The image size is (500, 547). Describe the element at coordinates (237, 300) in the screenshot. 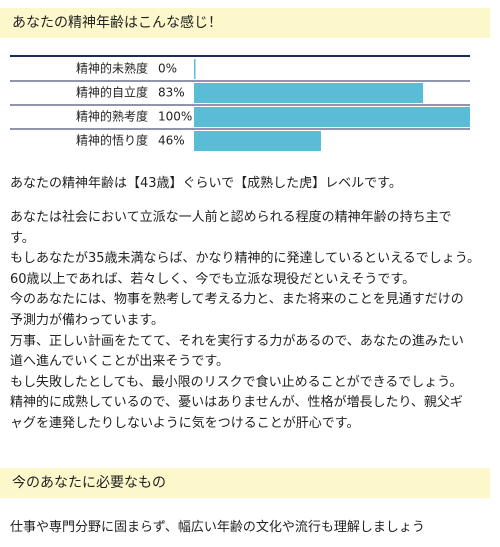

I see `description-line: 今のあなたには、物事を熟考して考える力と、また将来のことを見通すだけの` at that location.